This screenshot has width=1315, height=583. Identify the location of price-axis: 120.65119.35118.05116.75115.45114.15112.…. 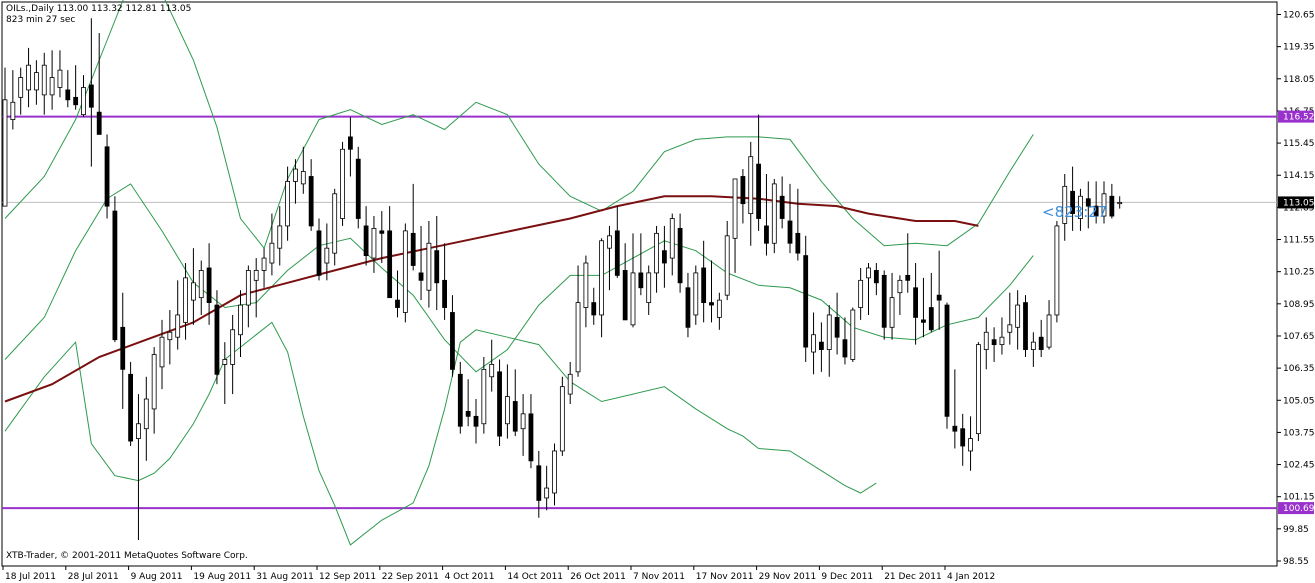
(1296, 289).